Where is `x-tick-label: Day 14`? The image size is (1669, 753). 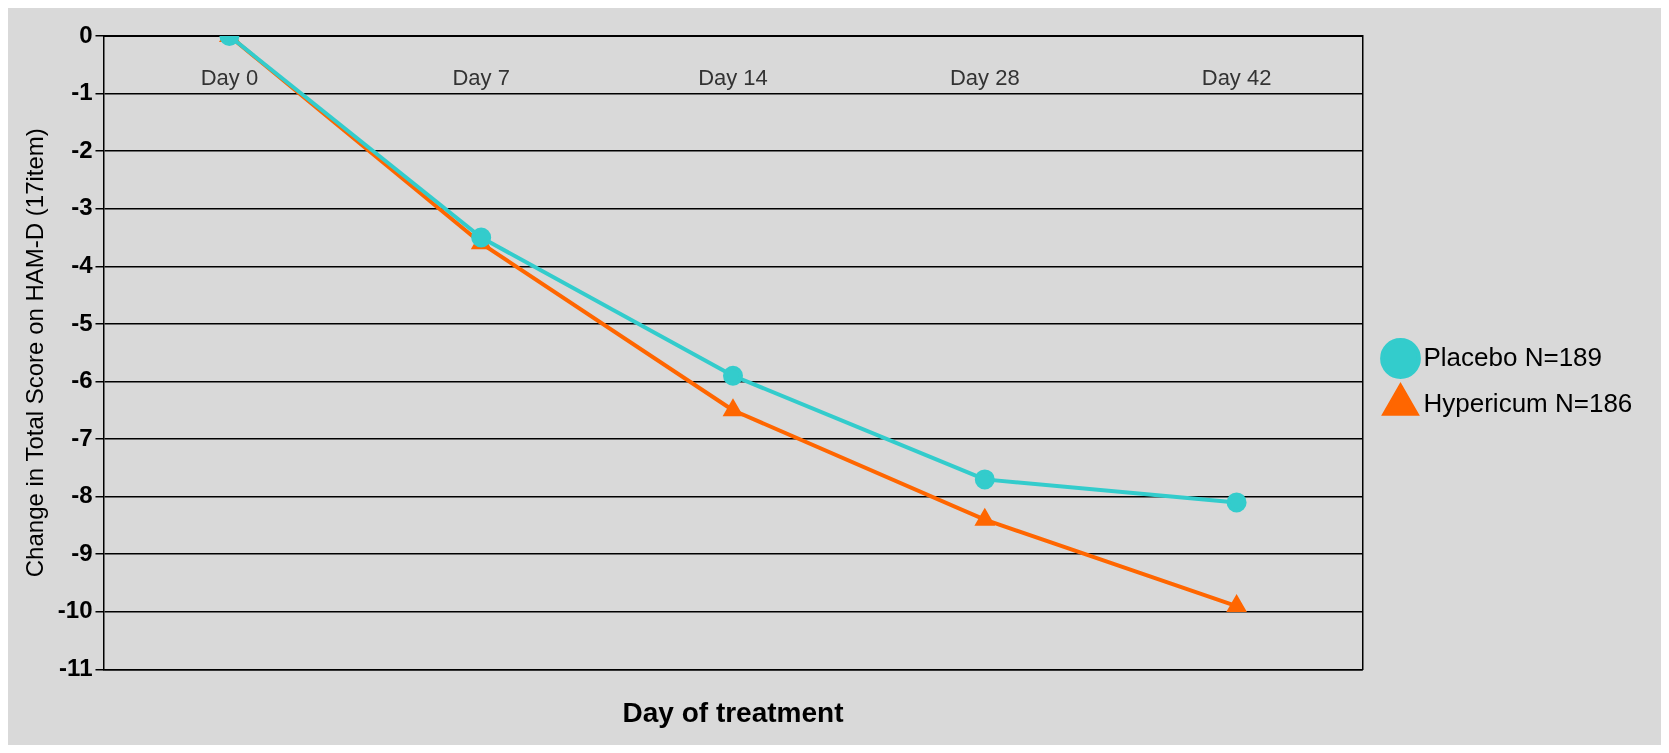 x-tick-label: Day 14 is located at coordinates (733, 78).